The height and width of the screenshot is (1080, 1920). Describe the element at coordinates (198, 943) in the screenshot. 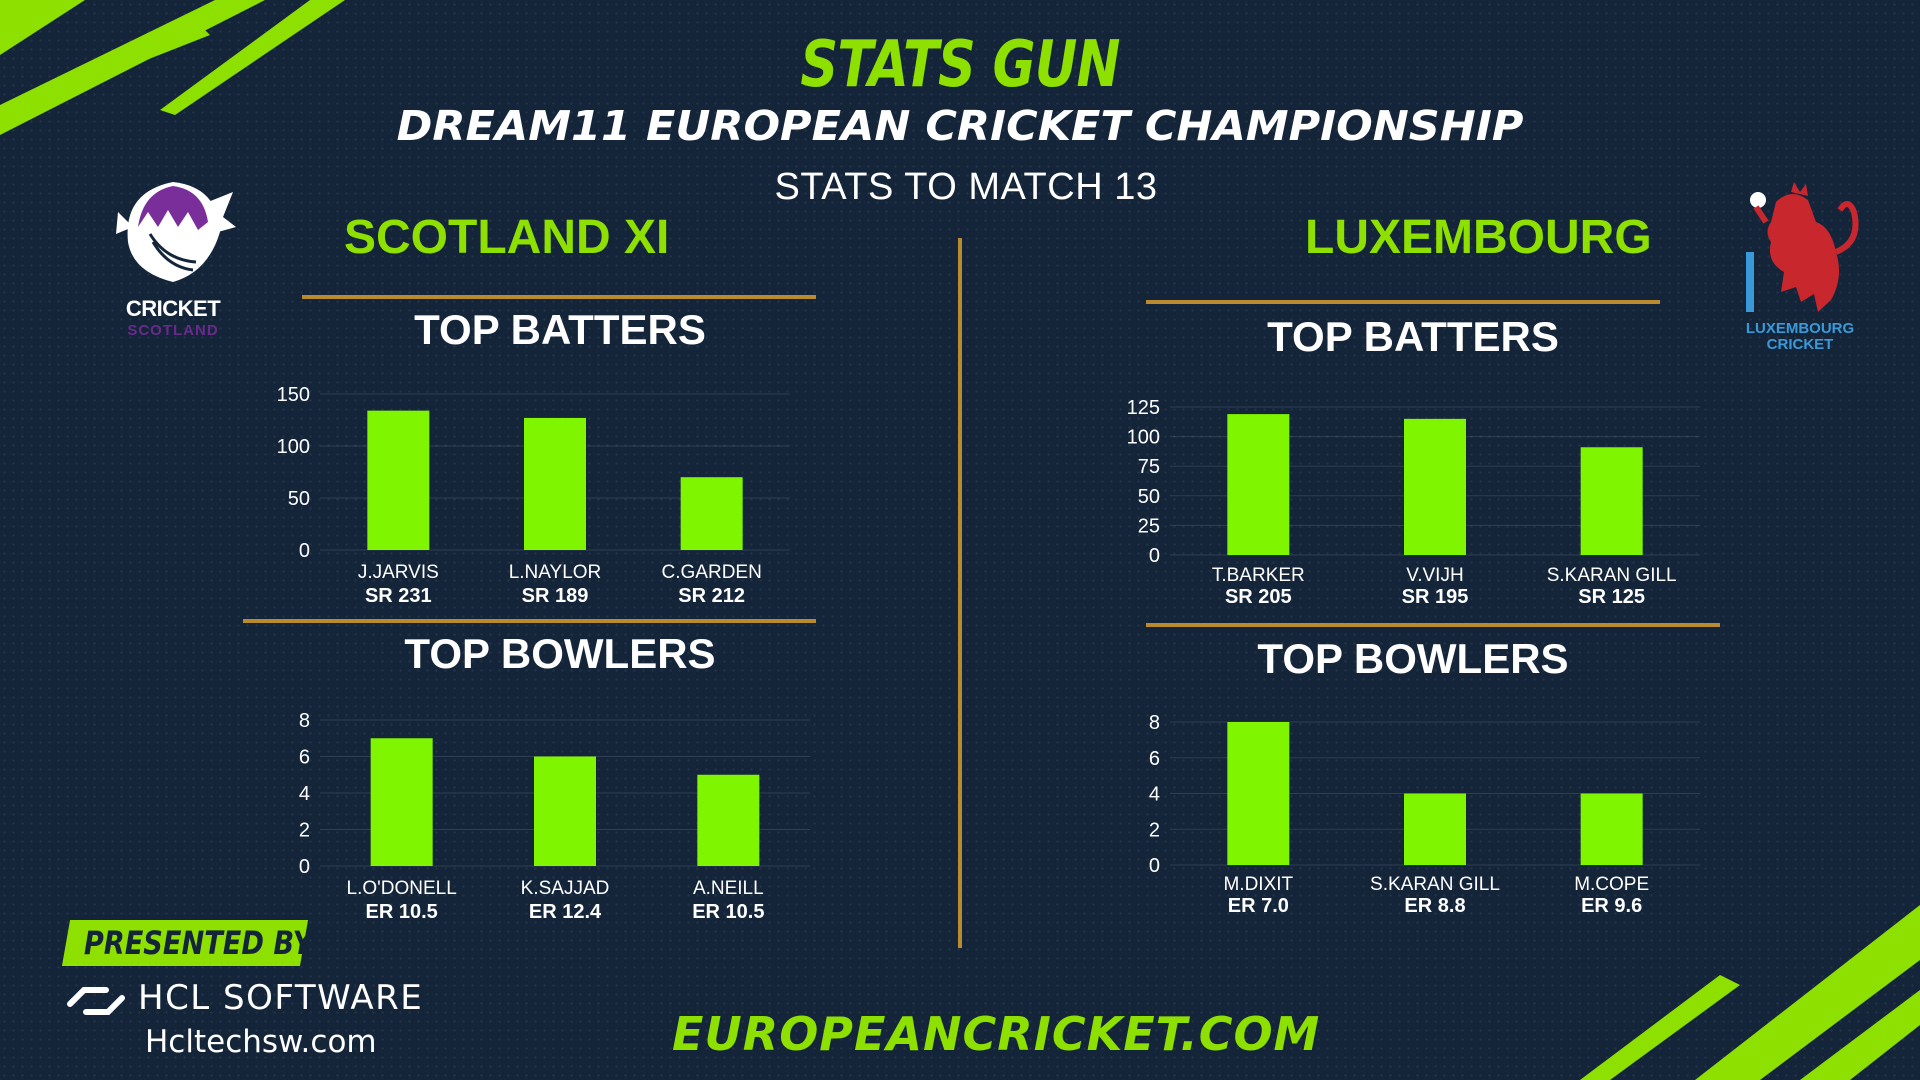

I see `presented-by-label: PRESENTED BY` at that location.